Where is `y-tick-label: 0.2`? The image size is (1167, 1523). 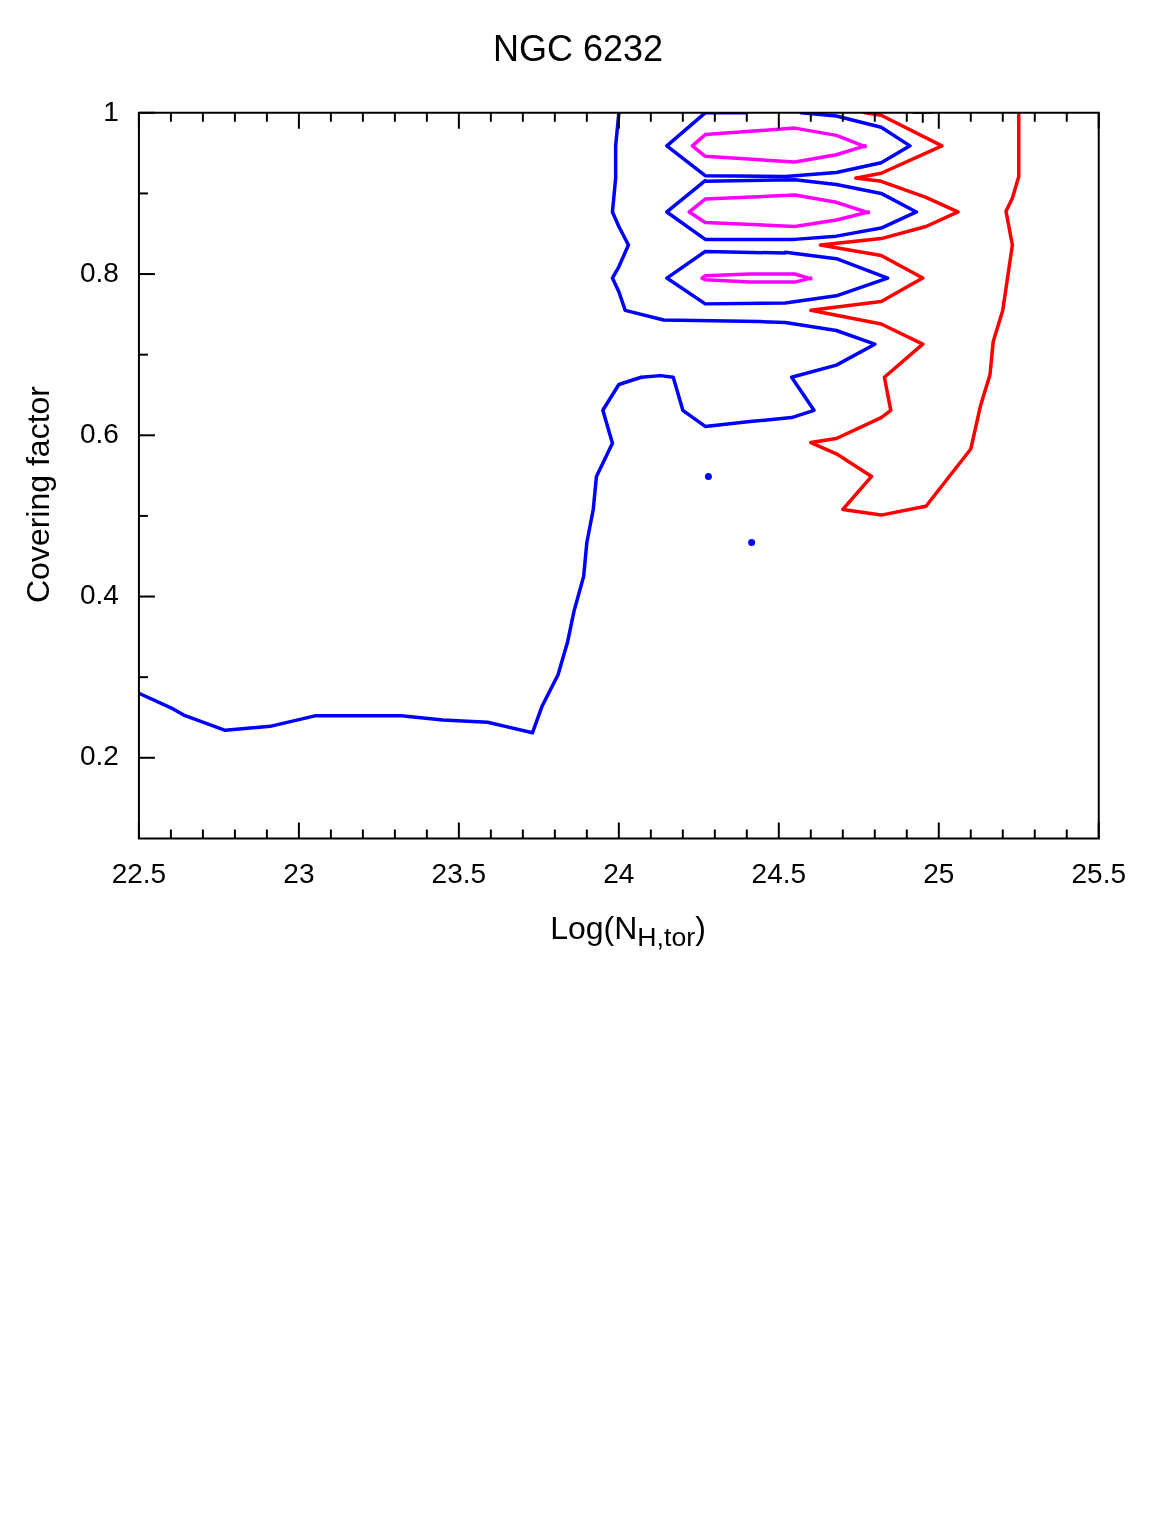
y-tick-label: 0.2 is located at coordinates (99, 756).